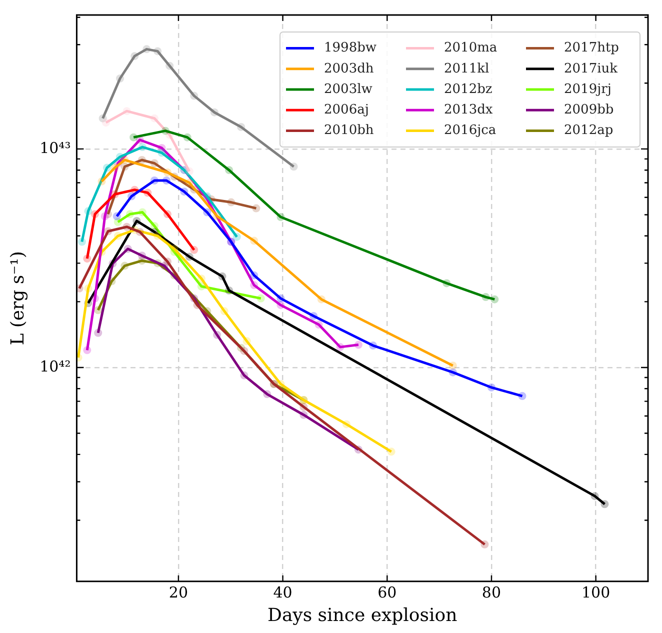 The width and height of the screenshot is (662, 633). Describe the element at coordinates (282, 592) in the screenshot. I see `x-tick-label: 40` at that location.